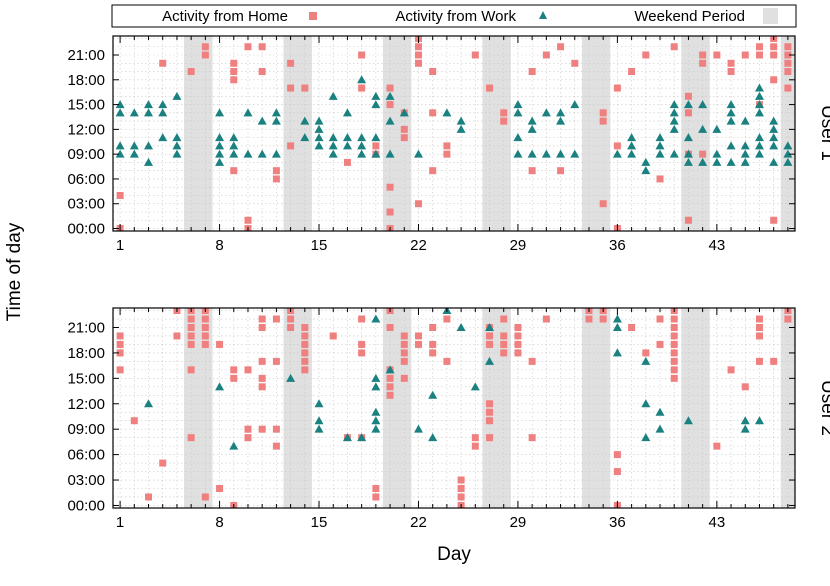 Image resolution: width=830 pixels, height=586 pixels. What do you see at coordinates (418, 522) in the screenshot?
I see `x-tick-label: 22` at bounding box center [418, 522].